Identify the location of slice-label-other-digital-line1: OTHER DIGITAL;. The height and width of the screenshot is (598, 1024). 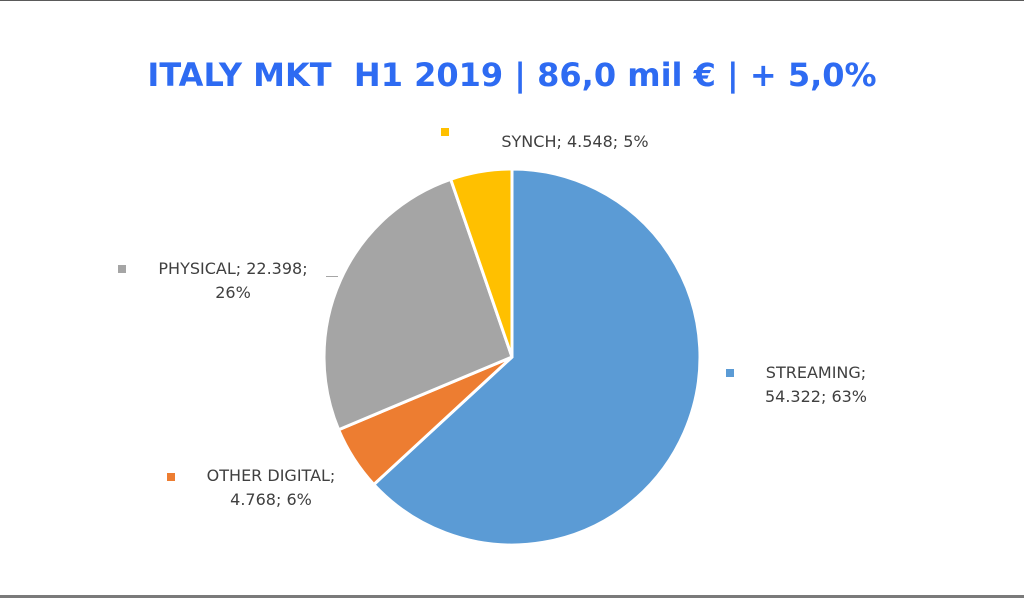
(271, 475).